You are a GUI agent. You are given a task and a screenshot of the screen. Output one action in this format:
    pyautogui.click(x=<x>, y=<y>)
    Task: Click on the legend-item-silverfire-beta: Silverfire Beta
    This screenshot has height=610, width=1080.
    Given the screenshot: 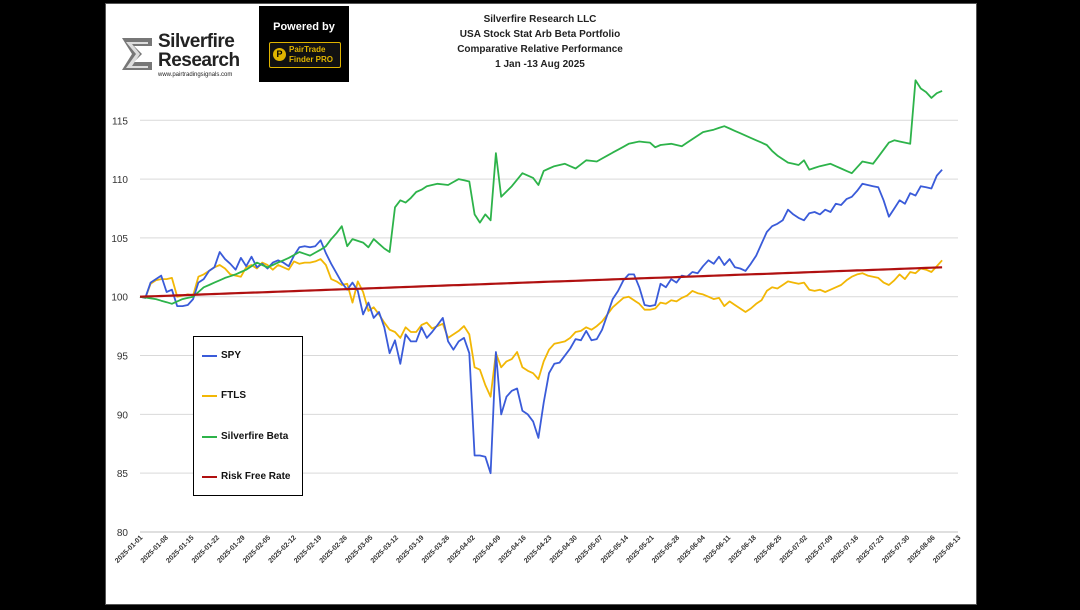 What is the action you would take?
    pyautogui.click(x=252, y=437)
    